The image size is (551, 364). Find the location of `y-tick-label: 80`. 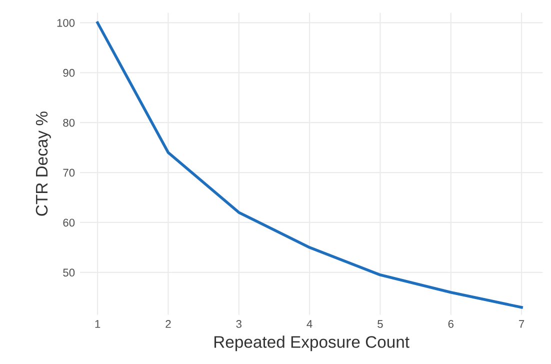

y-tick-label: 80 is located at coordinates (69, 122).